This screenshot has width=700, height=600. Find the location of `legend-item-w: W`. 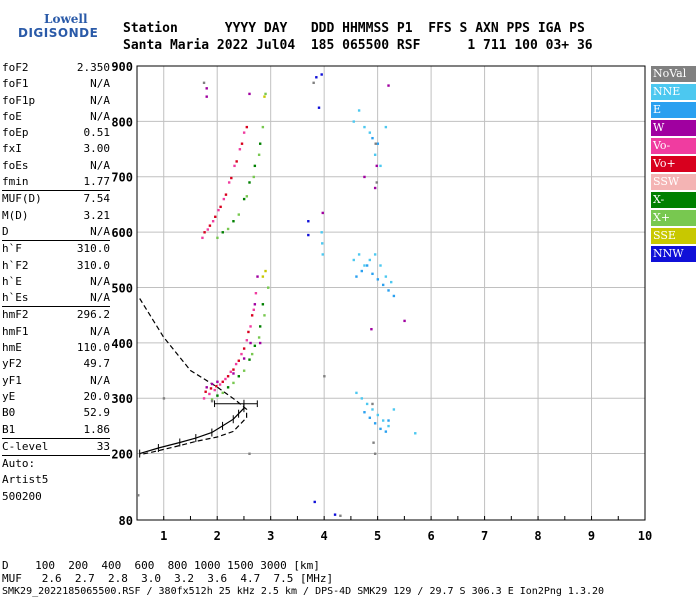

legend-item-w: W is located at coordinates (673, 128).